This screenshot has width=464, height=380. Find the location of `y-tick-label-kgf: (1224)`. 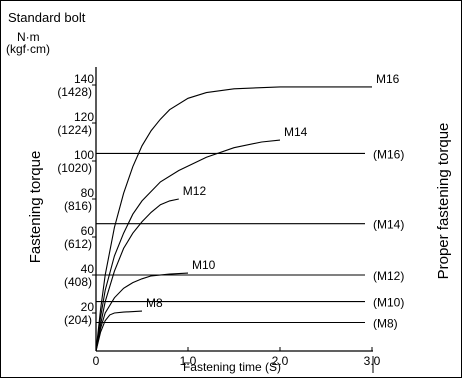

y-tick-label-kgf: (1224) is located at coordinates (74, 130).